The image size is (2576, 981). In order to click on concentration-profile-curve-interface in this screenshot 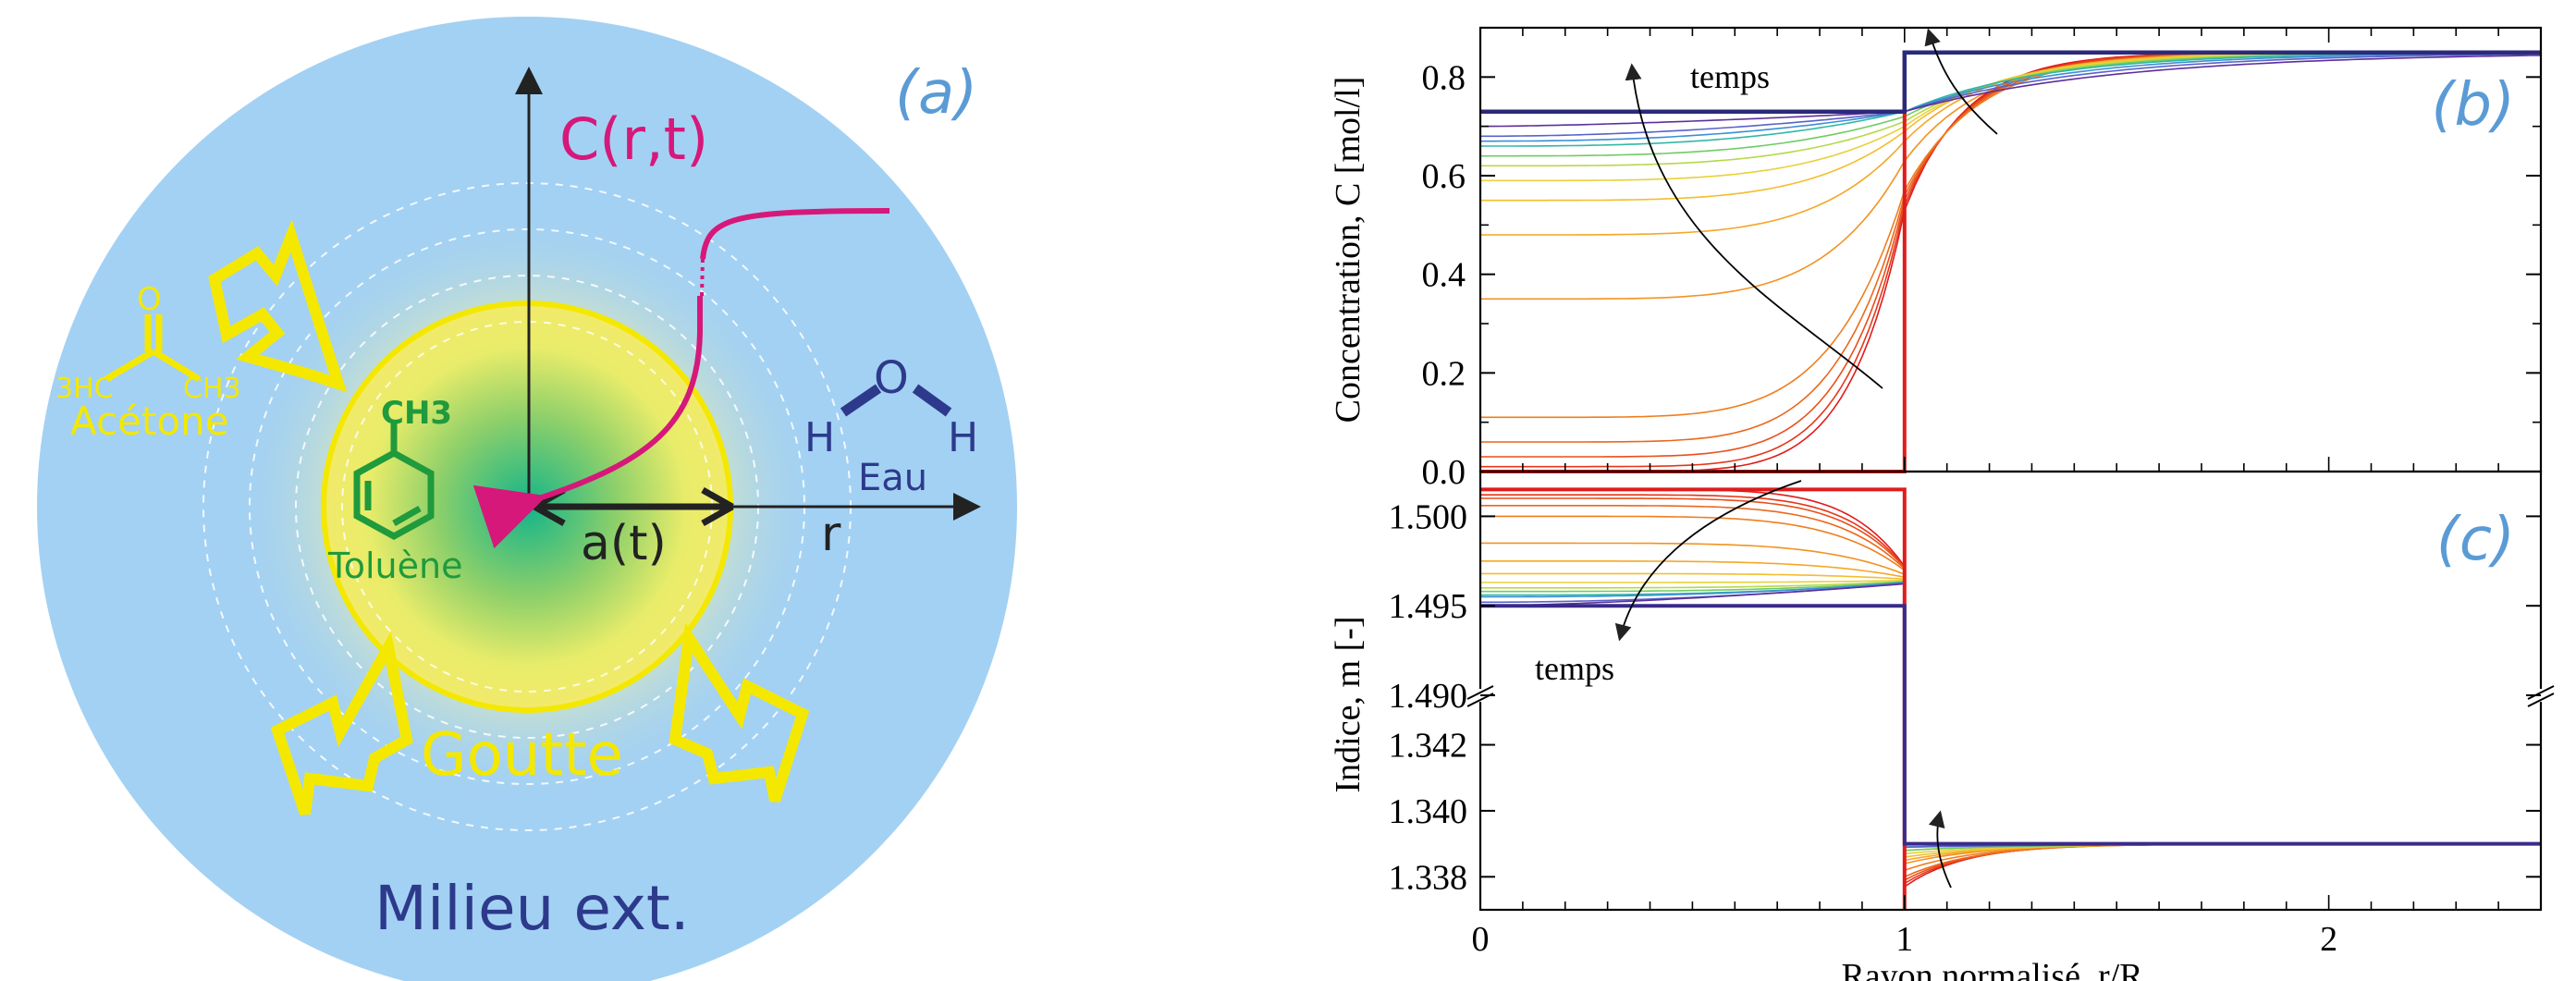, I will do `click(703, 277)`.